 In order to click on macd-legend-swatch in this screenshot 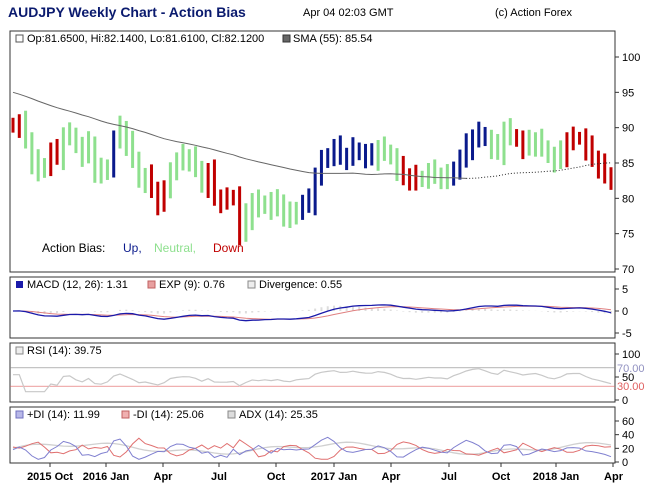, I will do `click(19, 284)`.